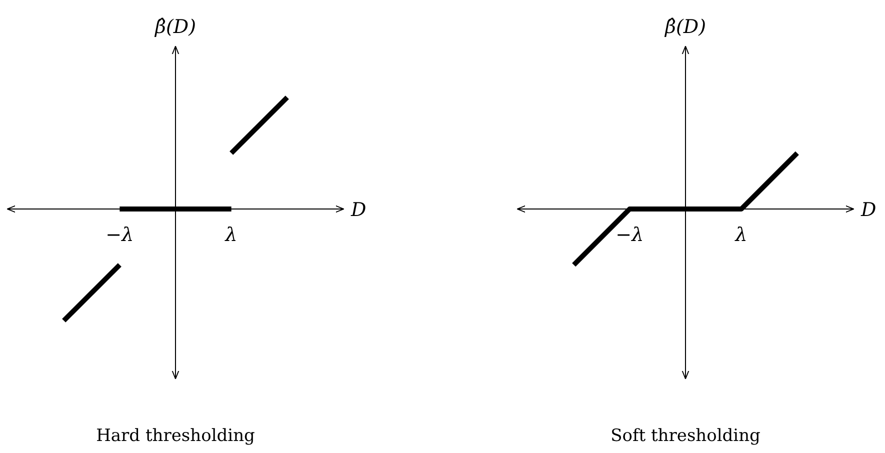  I want to click on text: Hard thresholding, so click(176, 436).